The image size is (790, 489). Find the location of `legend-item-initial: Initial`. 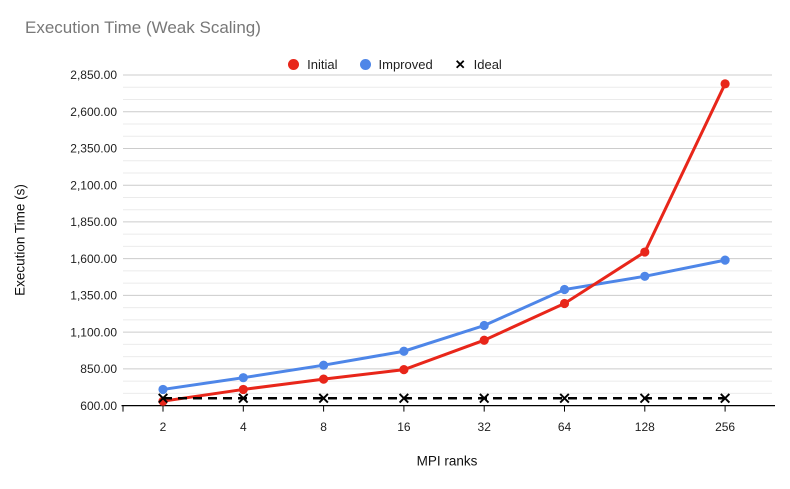

legend-item-initial: Initial is located at coordinates (313, 64).